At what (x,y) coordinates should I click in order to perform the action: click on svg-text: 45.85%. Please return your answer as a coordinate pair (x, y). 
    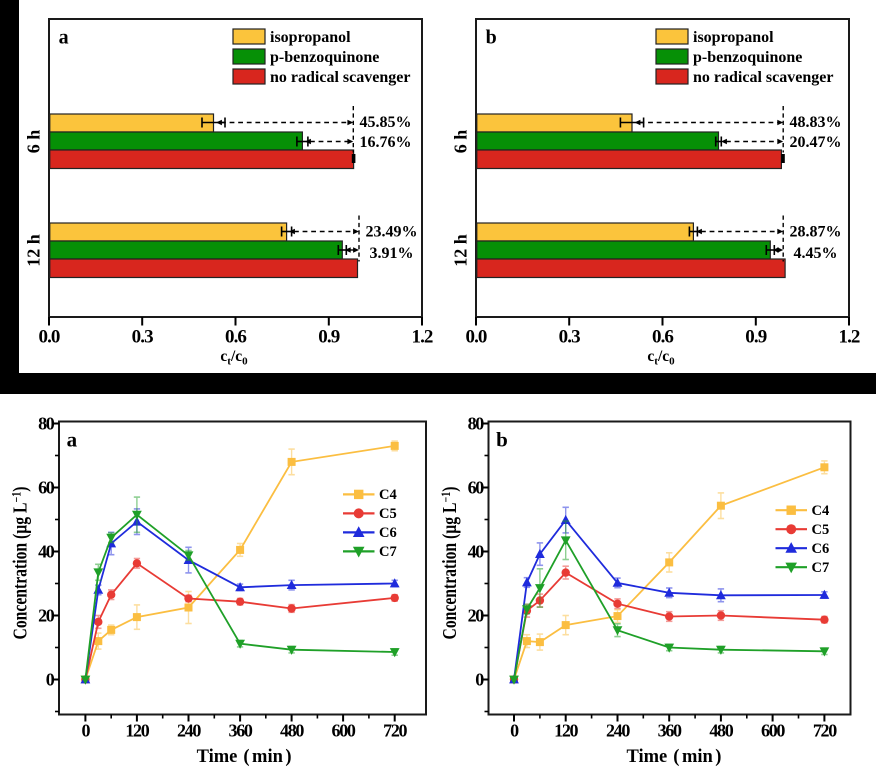
    Looking at the image, I should click on (386, 122).